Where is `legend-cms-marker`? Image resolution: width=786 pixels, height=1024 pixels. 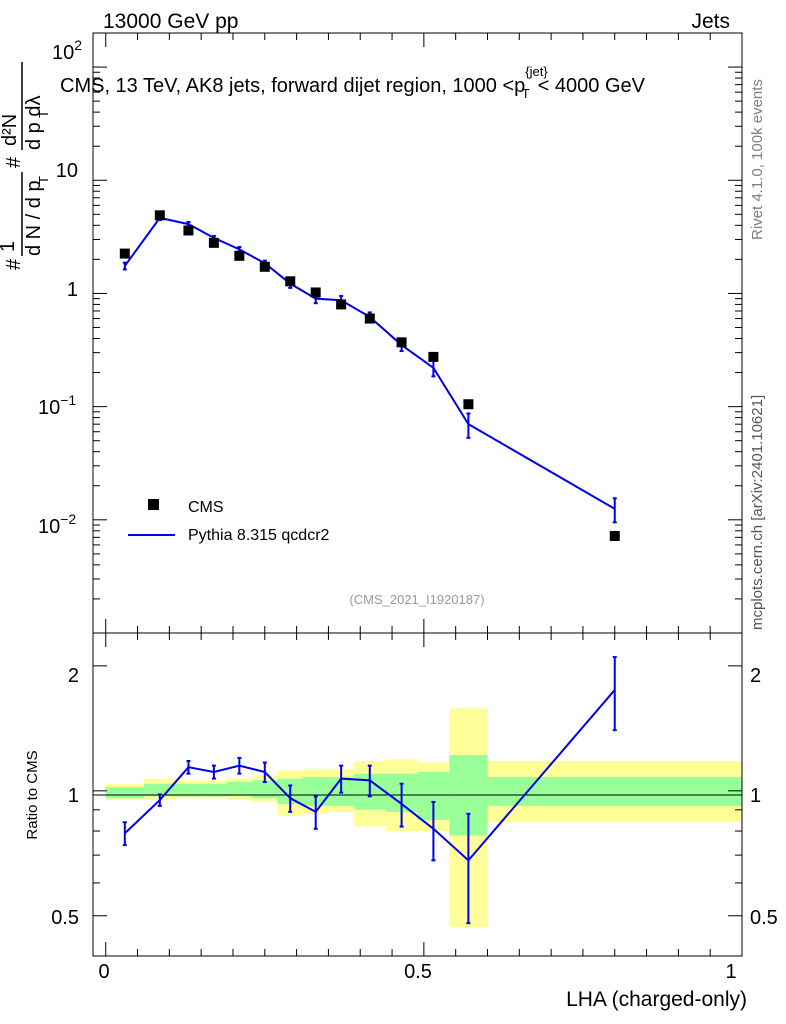
legend-cms-marker is located at coordinates (153, 504).